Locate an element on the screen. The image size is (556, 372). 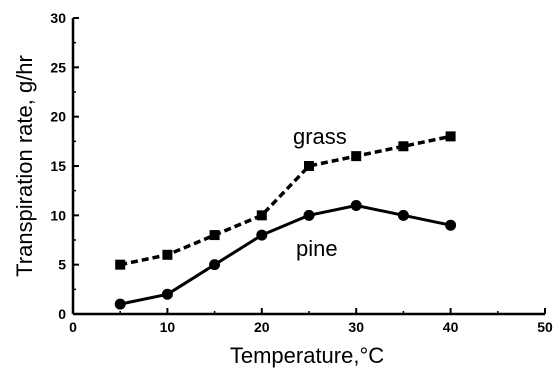
x-tick-label: 50 is located at coordinates (545, 327).